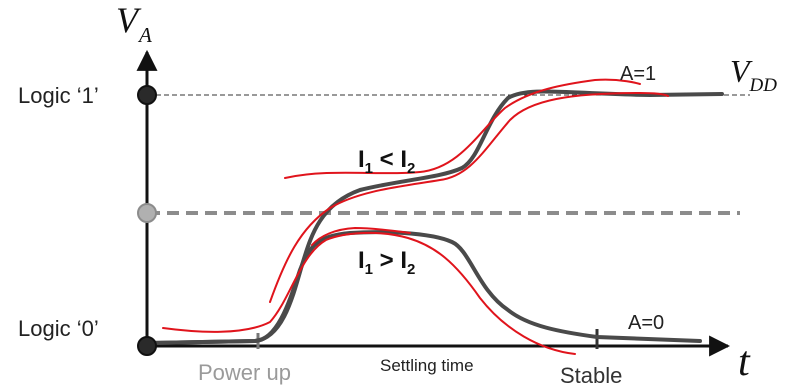 The image size is (791, 389). What do you see at coordinates (591, 375) in the screenshot?
I see `stable-label: Stable` at bounding box center [591, 375].